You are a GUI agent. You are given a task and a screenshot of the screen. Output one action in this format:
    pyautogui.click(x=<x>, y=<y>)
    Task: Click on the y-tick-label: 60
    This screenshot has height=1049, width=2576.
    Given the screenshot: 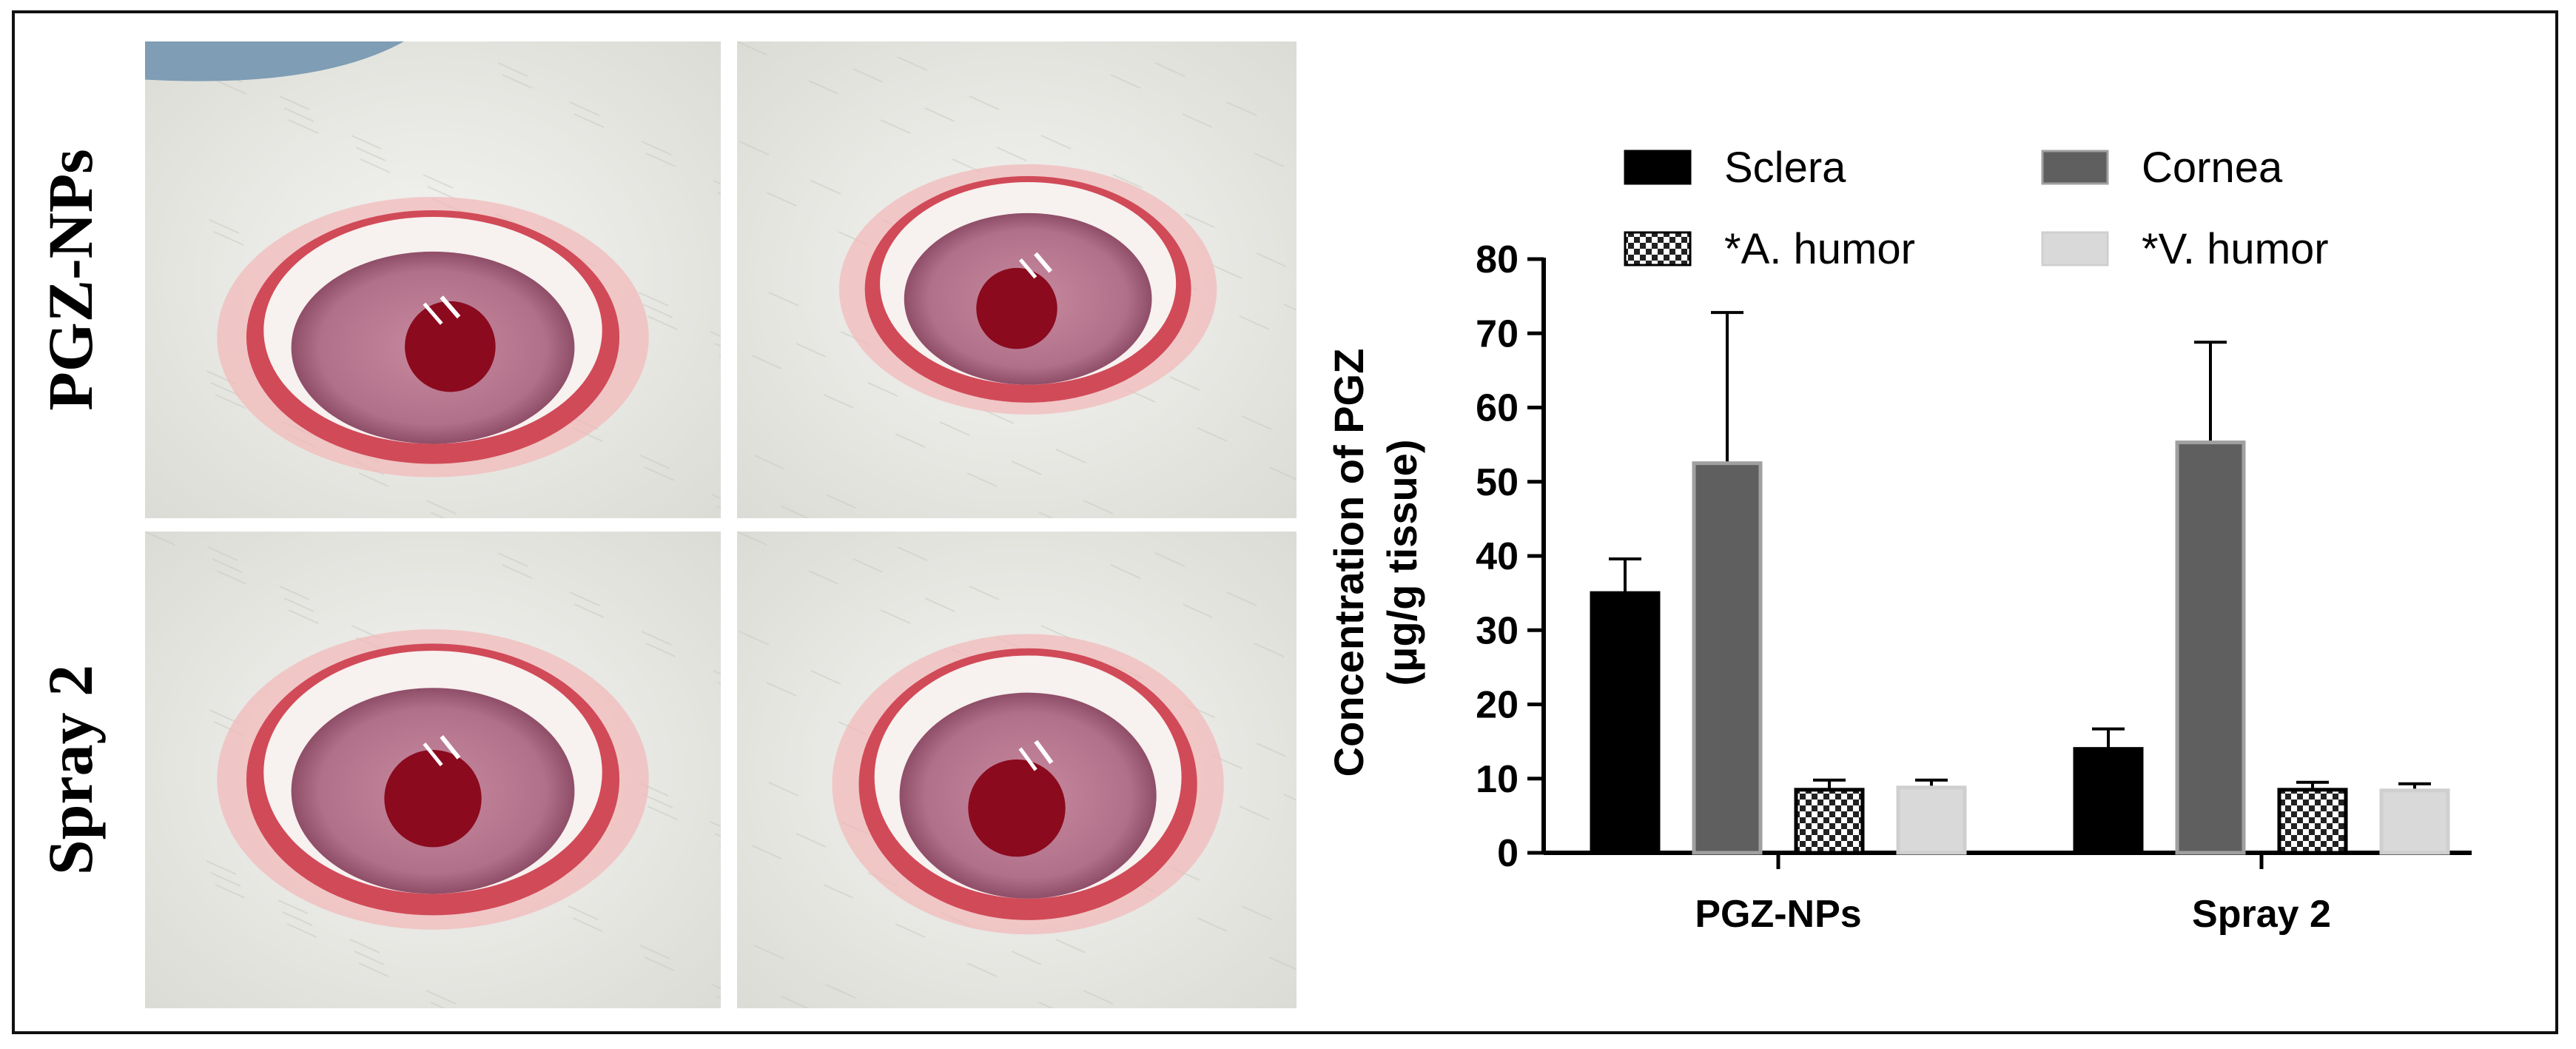 What is the action you would take?
    pyautogui.click(x=1497, y=408)
    